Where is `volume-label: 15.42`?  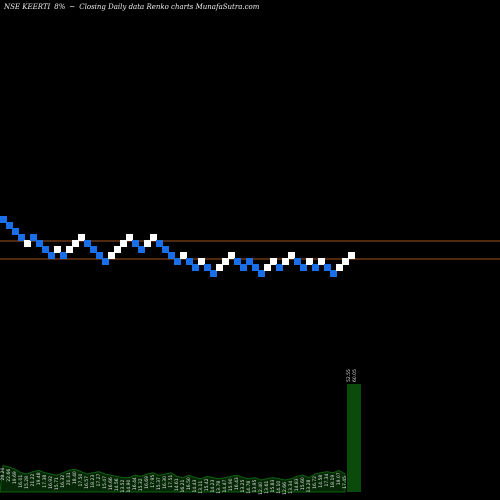 volume-label: 15.42 is located at coordinates (207, 484).